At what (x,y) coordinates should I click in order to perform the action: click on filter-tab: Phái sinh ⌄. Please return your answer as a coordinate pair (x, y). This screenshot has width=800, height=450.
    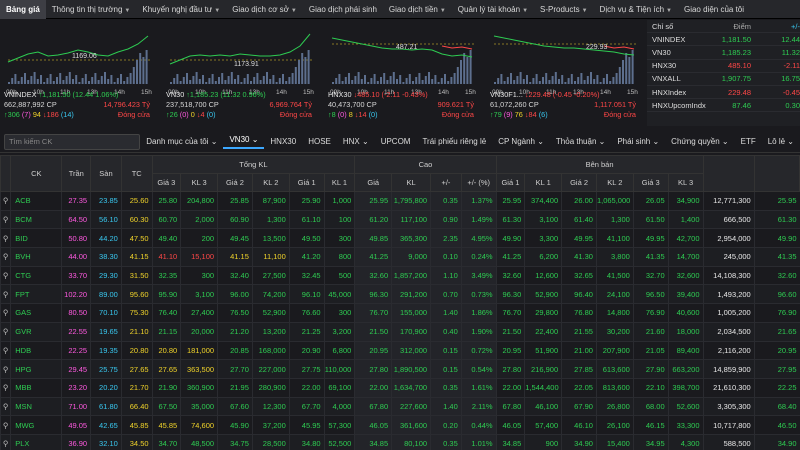
    Looking at the image, I should click on (638, 141).